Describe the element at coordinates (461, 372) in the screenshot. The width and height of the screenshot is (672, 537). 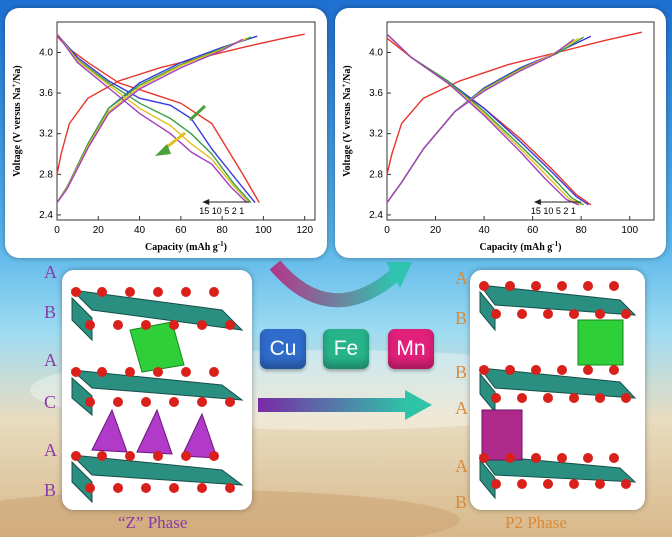
I see `p2-stack-label: B` at that location.